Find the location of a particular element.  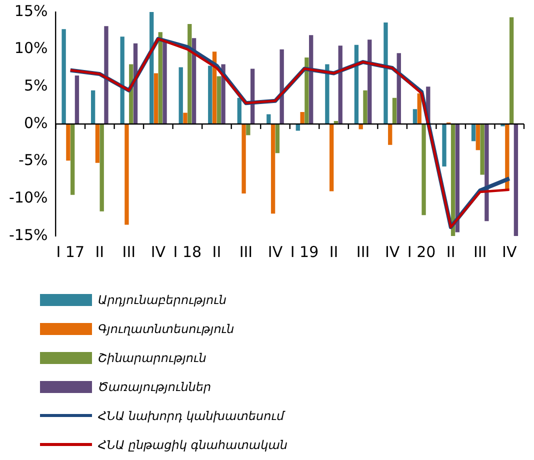

y-tick-label: 10% is located at coordinates (31, 48).